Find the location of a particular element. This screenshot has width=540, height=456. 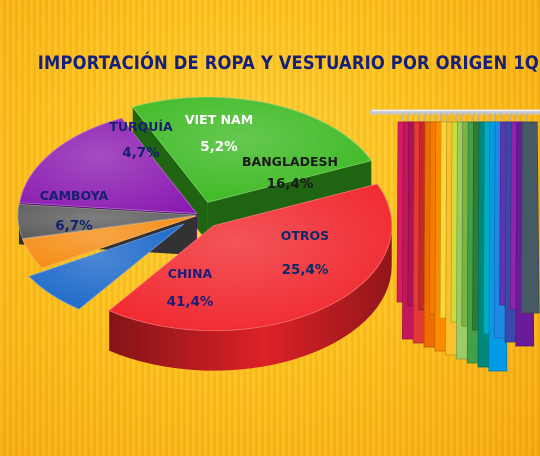

slice-label-bangladesh: BANGLADESH is located at coordinates (290, 161).